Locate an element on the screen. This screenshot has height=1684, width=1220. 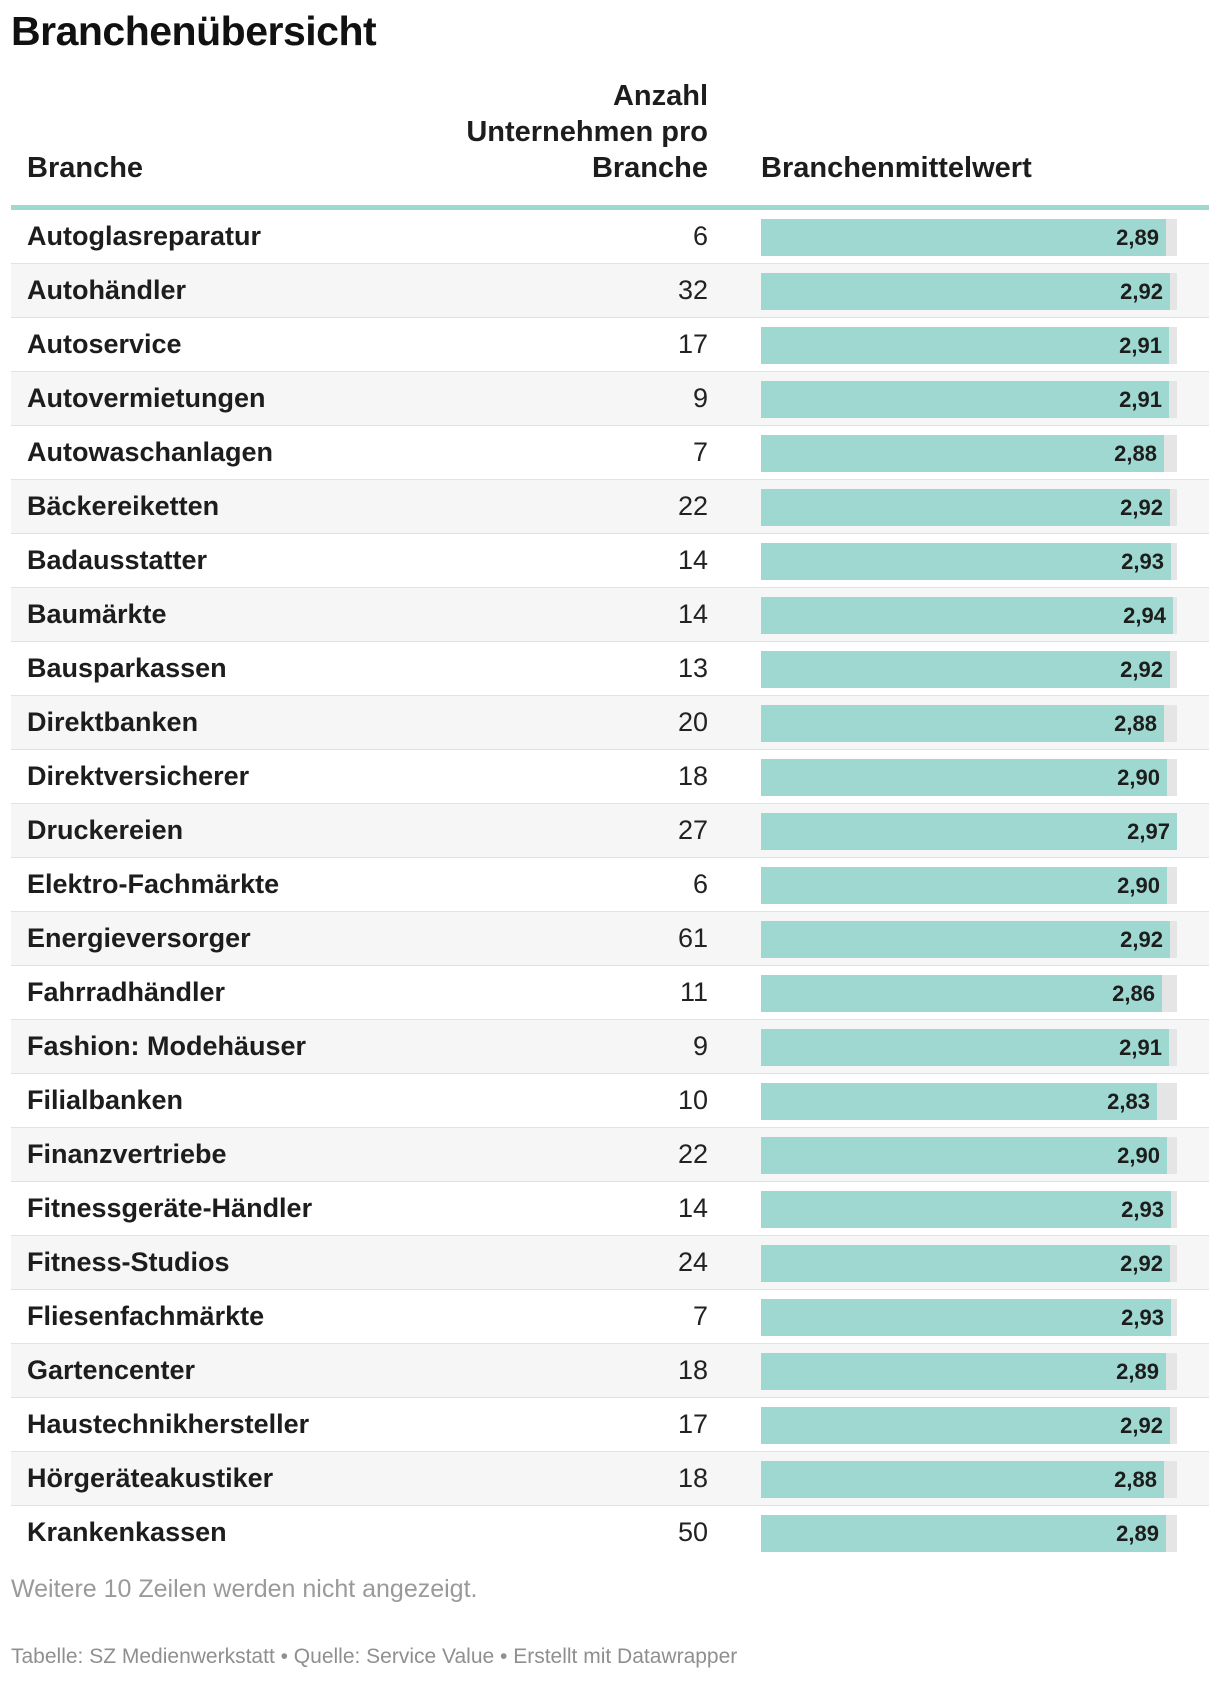
branche-cell: Haustechnikhersteller is located at coordinates (168, 1424).